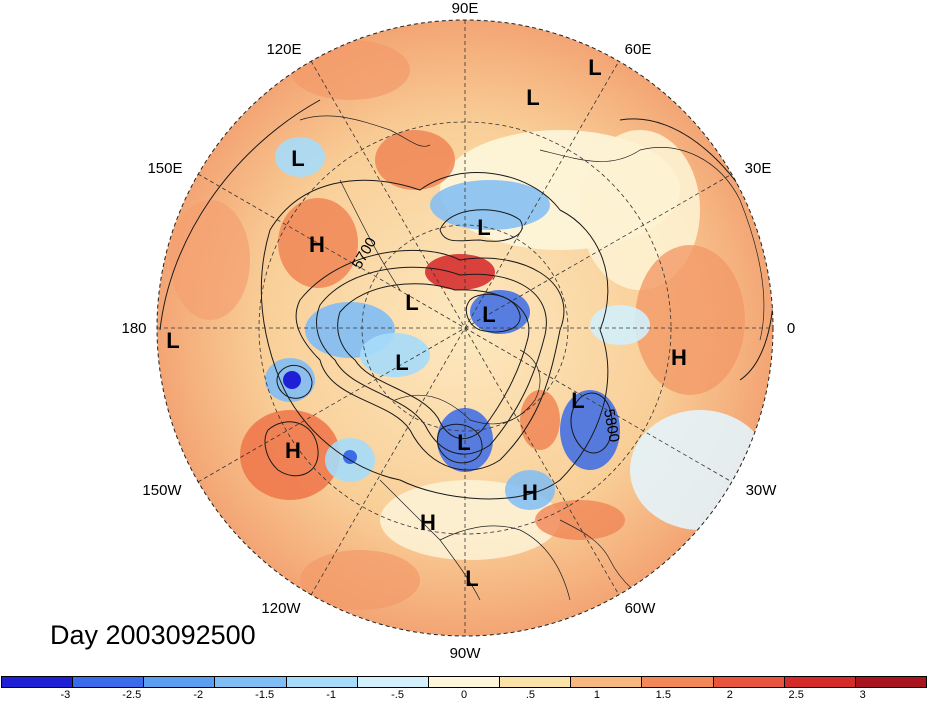 The image size is (928, 702). I want to click on colorbar, so click(464, 682).